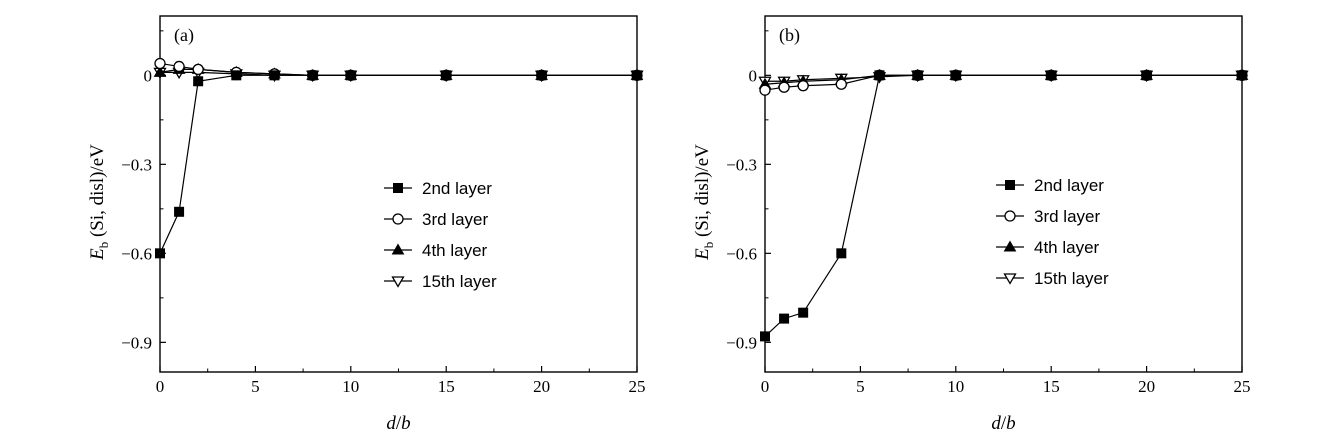 The width and height of the screenshot is (1326, 446). What do you see at coordinates (184, 35) in the screenshot?
I see `panel-label: (a)` at bounding box center [184, 35].